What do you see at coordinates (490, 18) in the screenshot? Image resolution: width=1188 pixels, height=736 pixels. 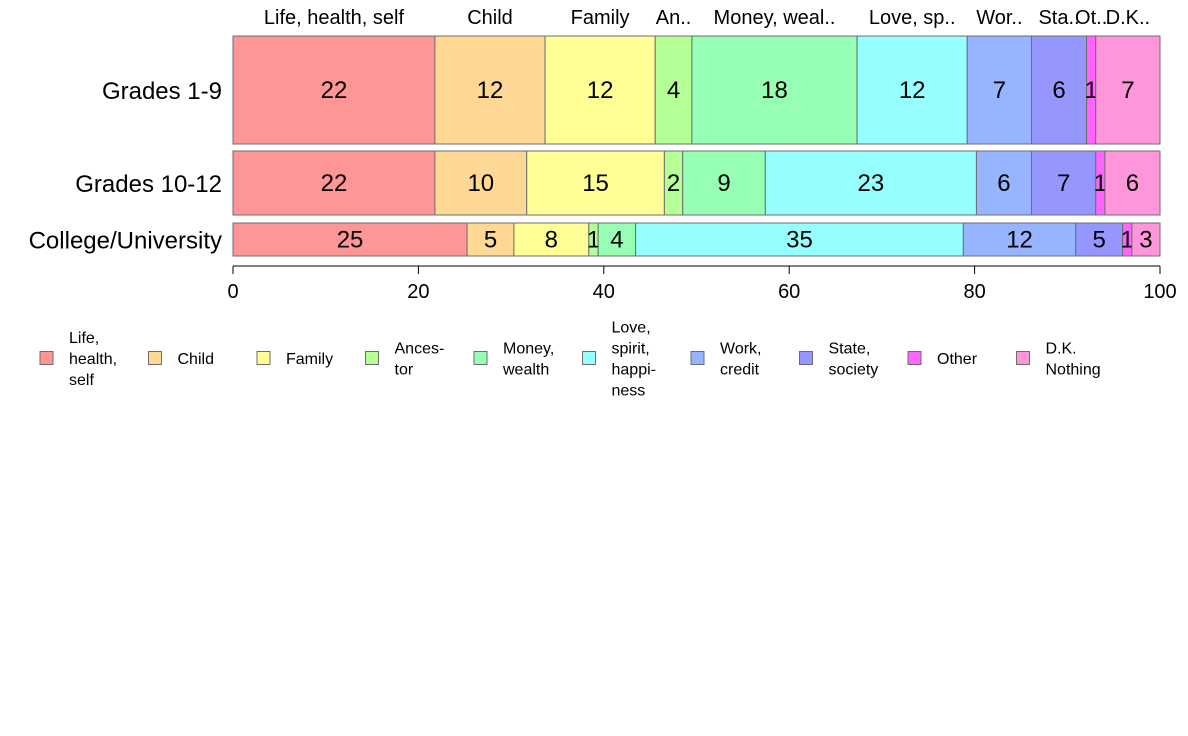 I see `top-category-label: Child` at bounding box center [490, 18].